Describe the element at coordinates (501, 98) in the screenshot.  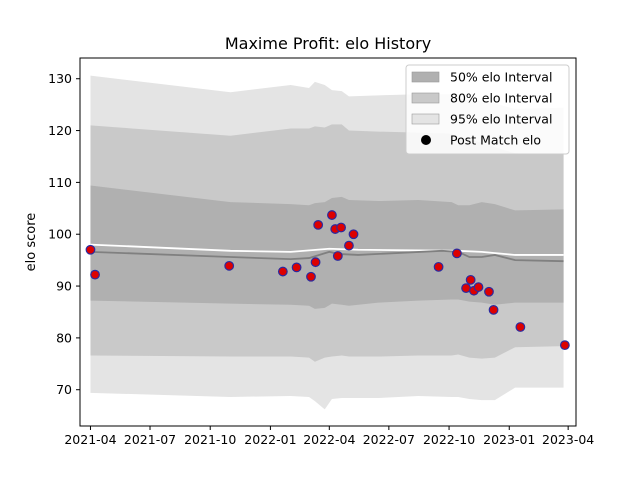
I see `legend-label: 80% elo Interval` at that location.